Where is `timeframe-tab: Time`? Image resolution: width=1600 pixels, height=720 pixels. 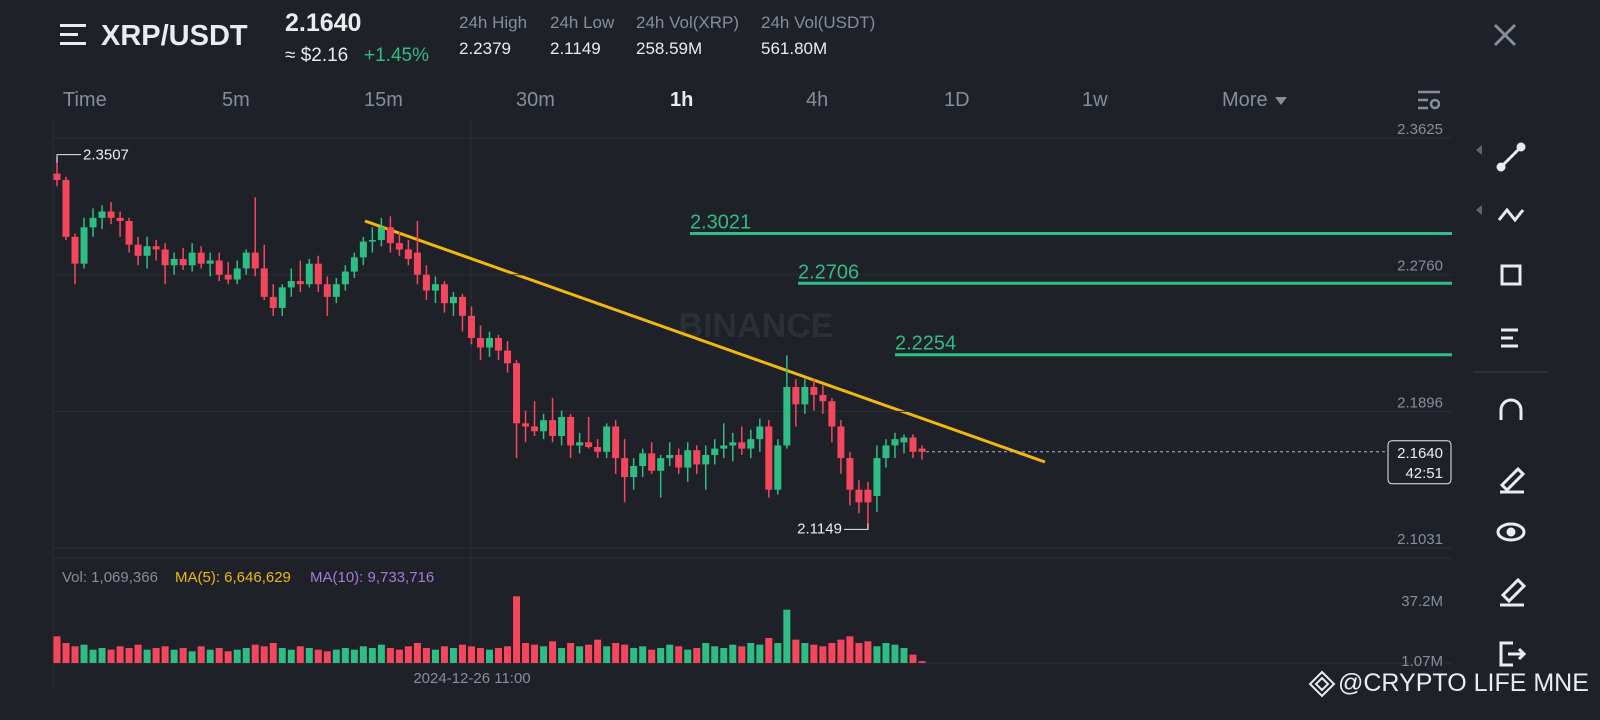
timeframe-tab: Time is located at coordinates (85, 100).